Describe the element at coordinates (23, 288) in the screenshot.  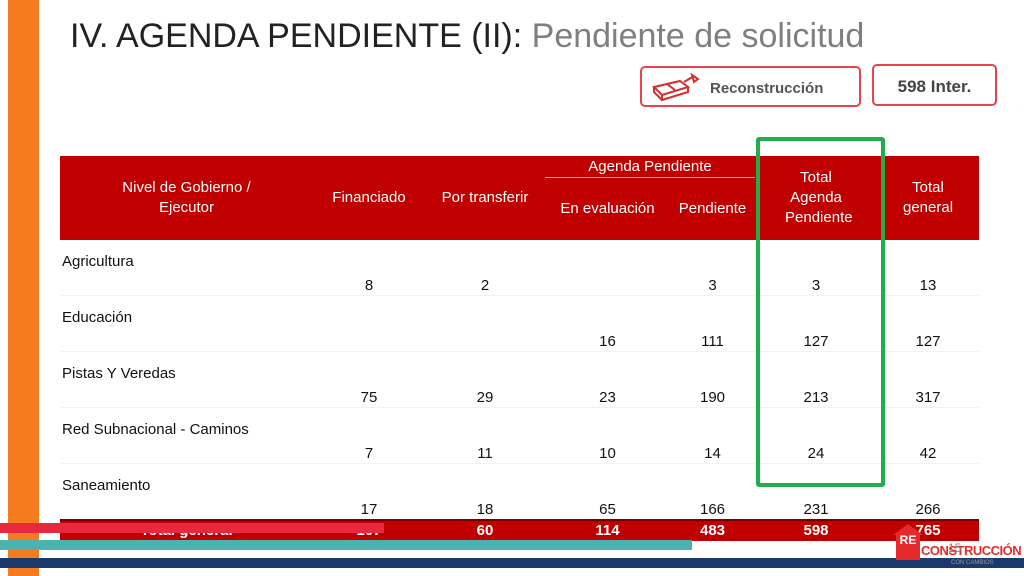
I see `left-accent-bar` at that location.